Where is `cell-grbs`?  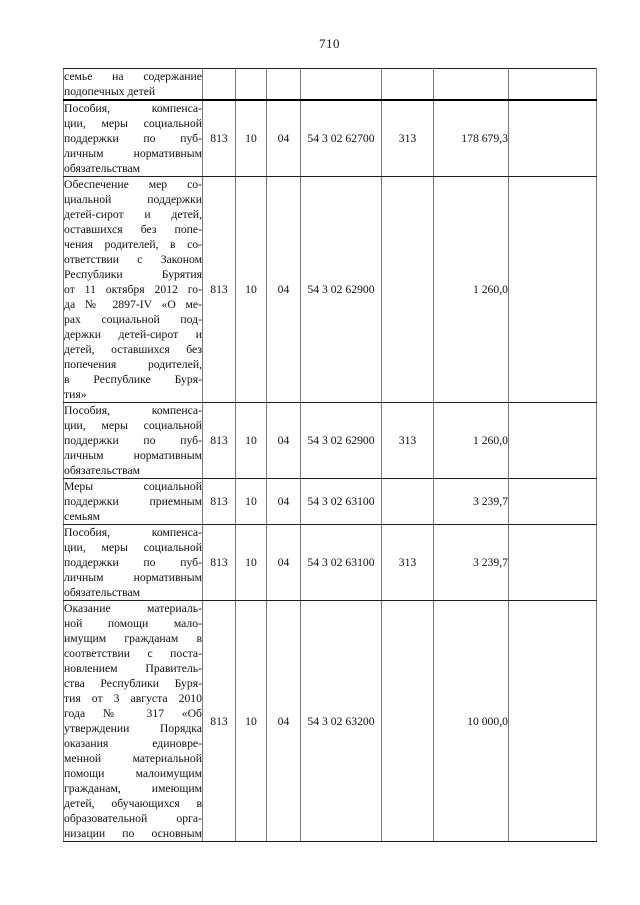
cell-grbs is located at coordinates (219, 84).